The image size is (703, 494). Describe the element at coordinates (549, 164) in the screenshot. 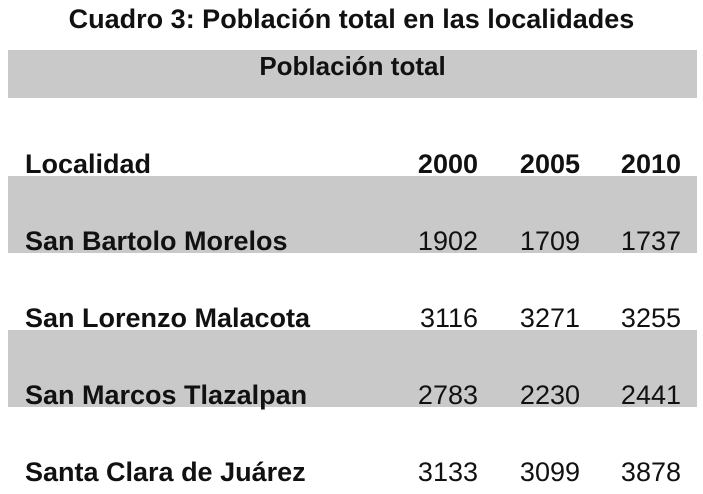

I see `column-header: 2005` at that location.